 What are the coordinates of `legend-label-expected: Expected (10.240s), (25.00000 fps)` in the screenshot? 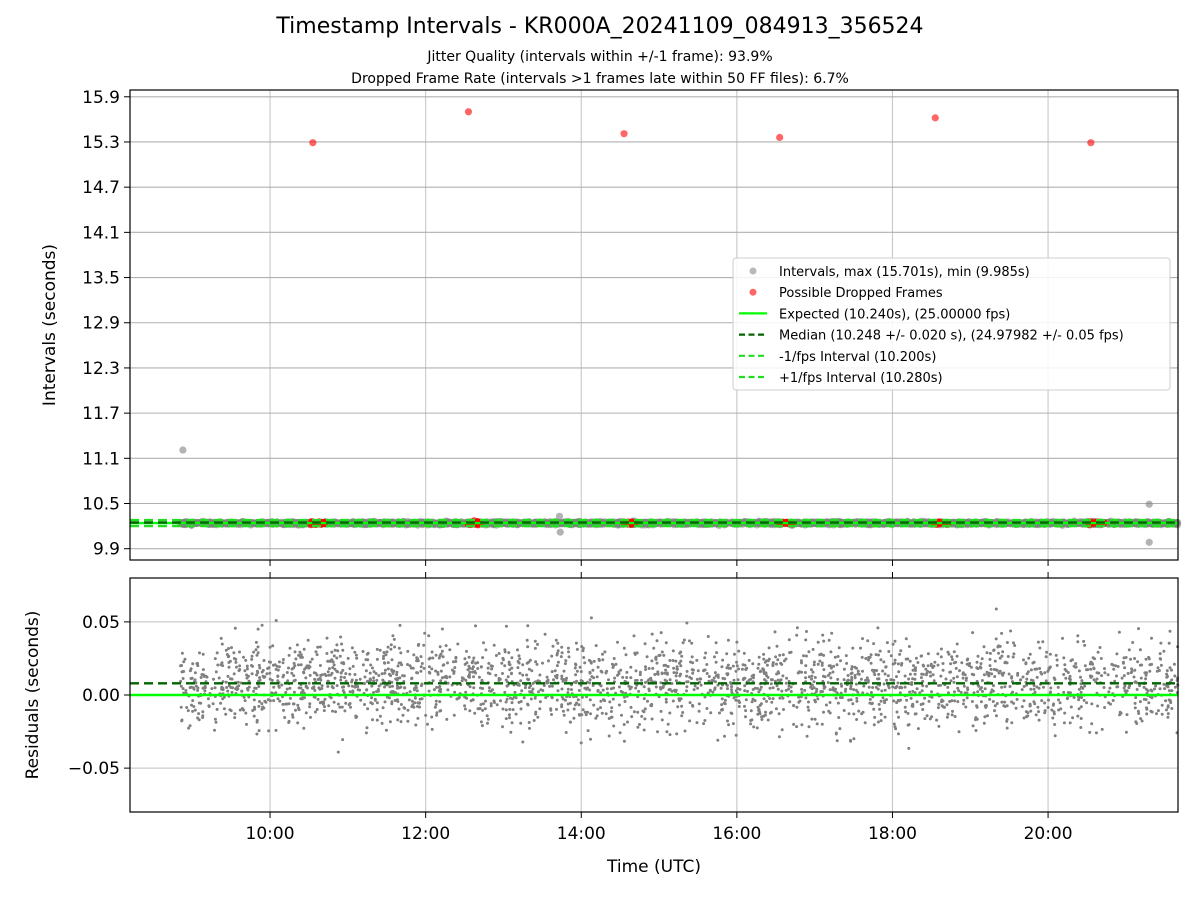 It's located at (894, 314).